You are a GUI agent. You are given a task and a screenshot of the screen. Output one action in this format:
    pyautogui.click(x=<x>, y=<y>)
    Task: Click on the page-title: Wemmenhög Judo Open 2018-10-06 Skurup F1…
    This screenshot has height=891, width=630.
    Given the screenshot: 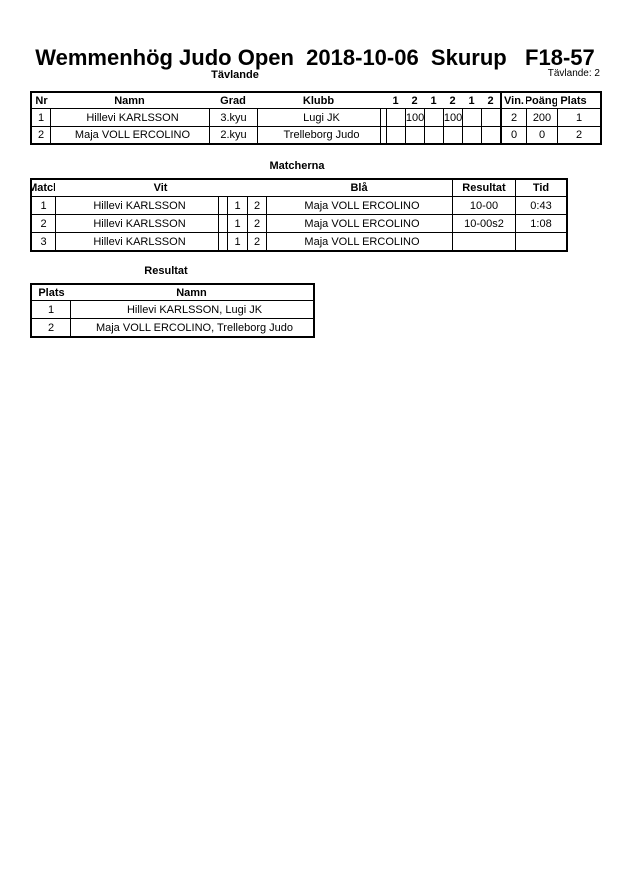 What is the action you would take?
    pyautogui.click(x=315, y=57)
    